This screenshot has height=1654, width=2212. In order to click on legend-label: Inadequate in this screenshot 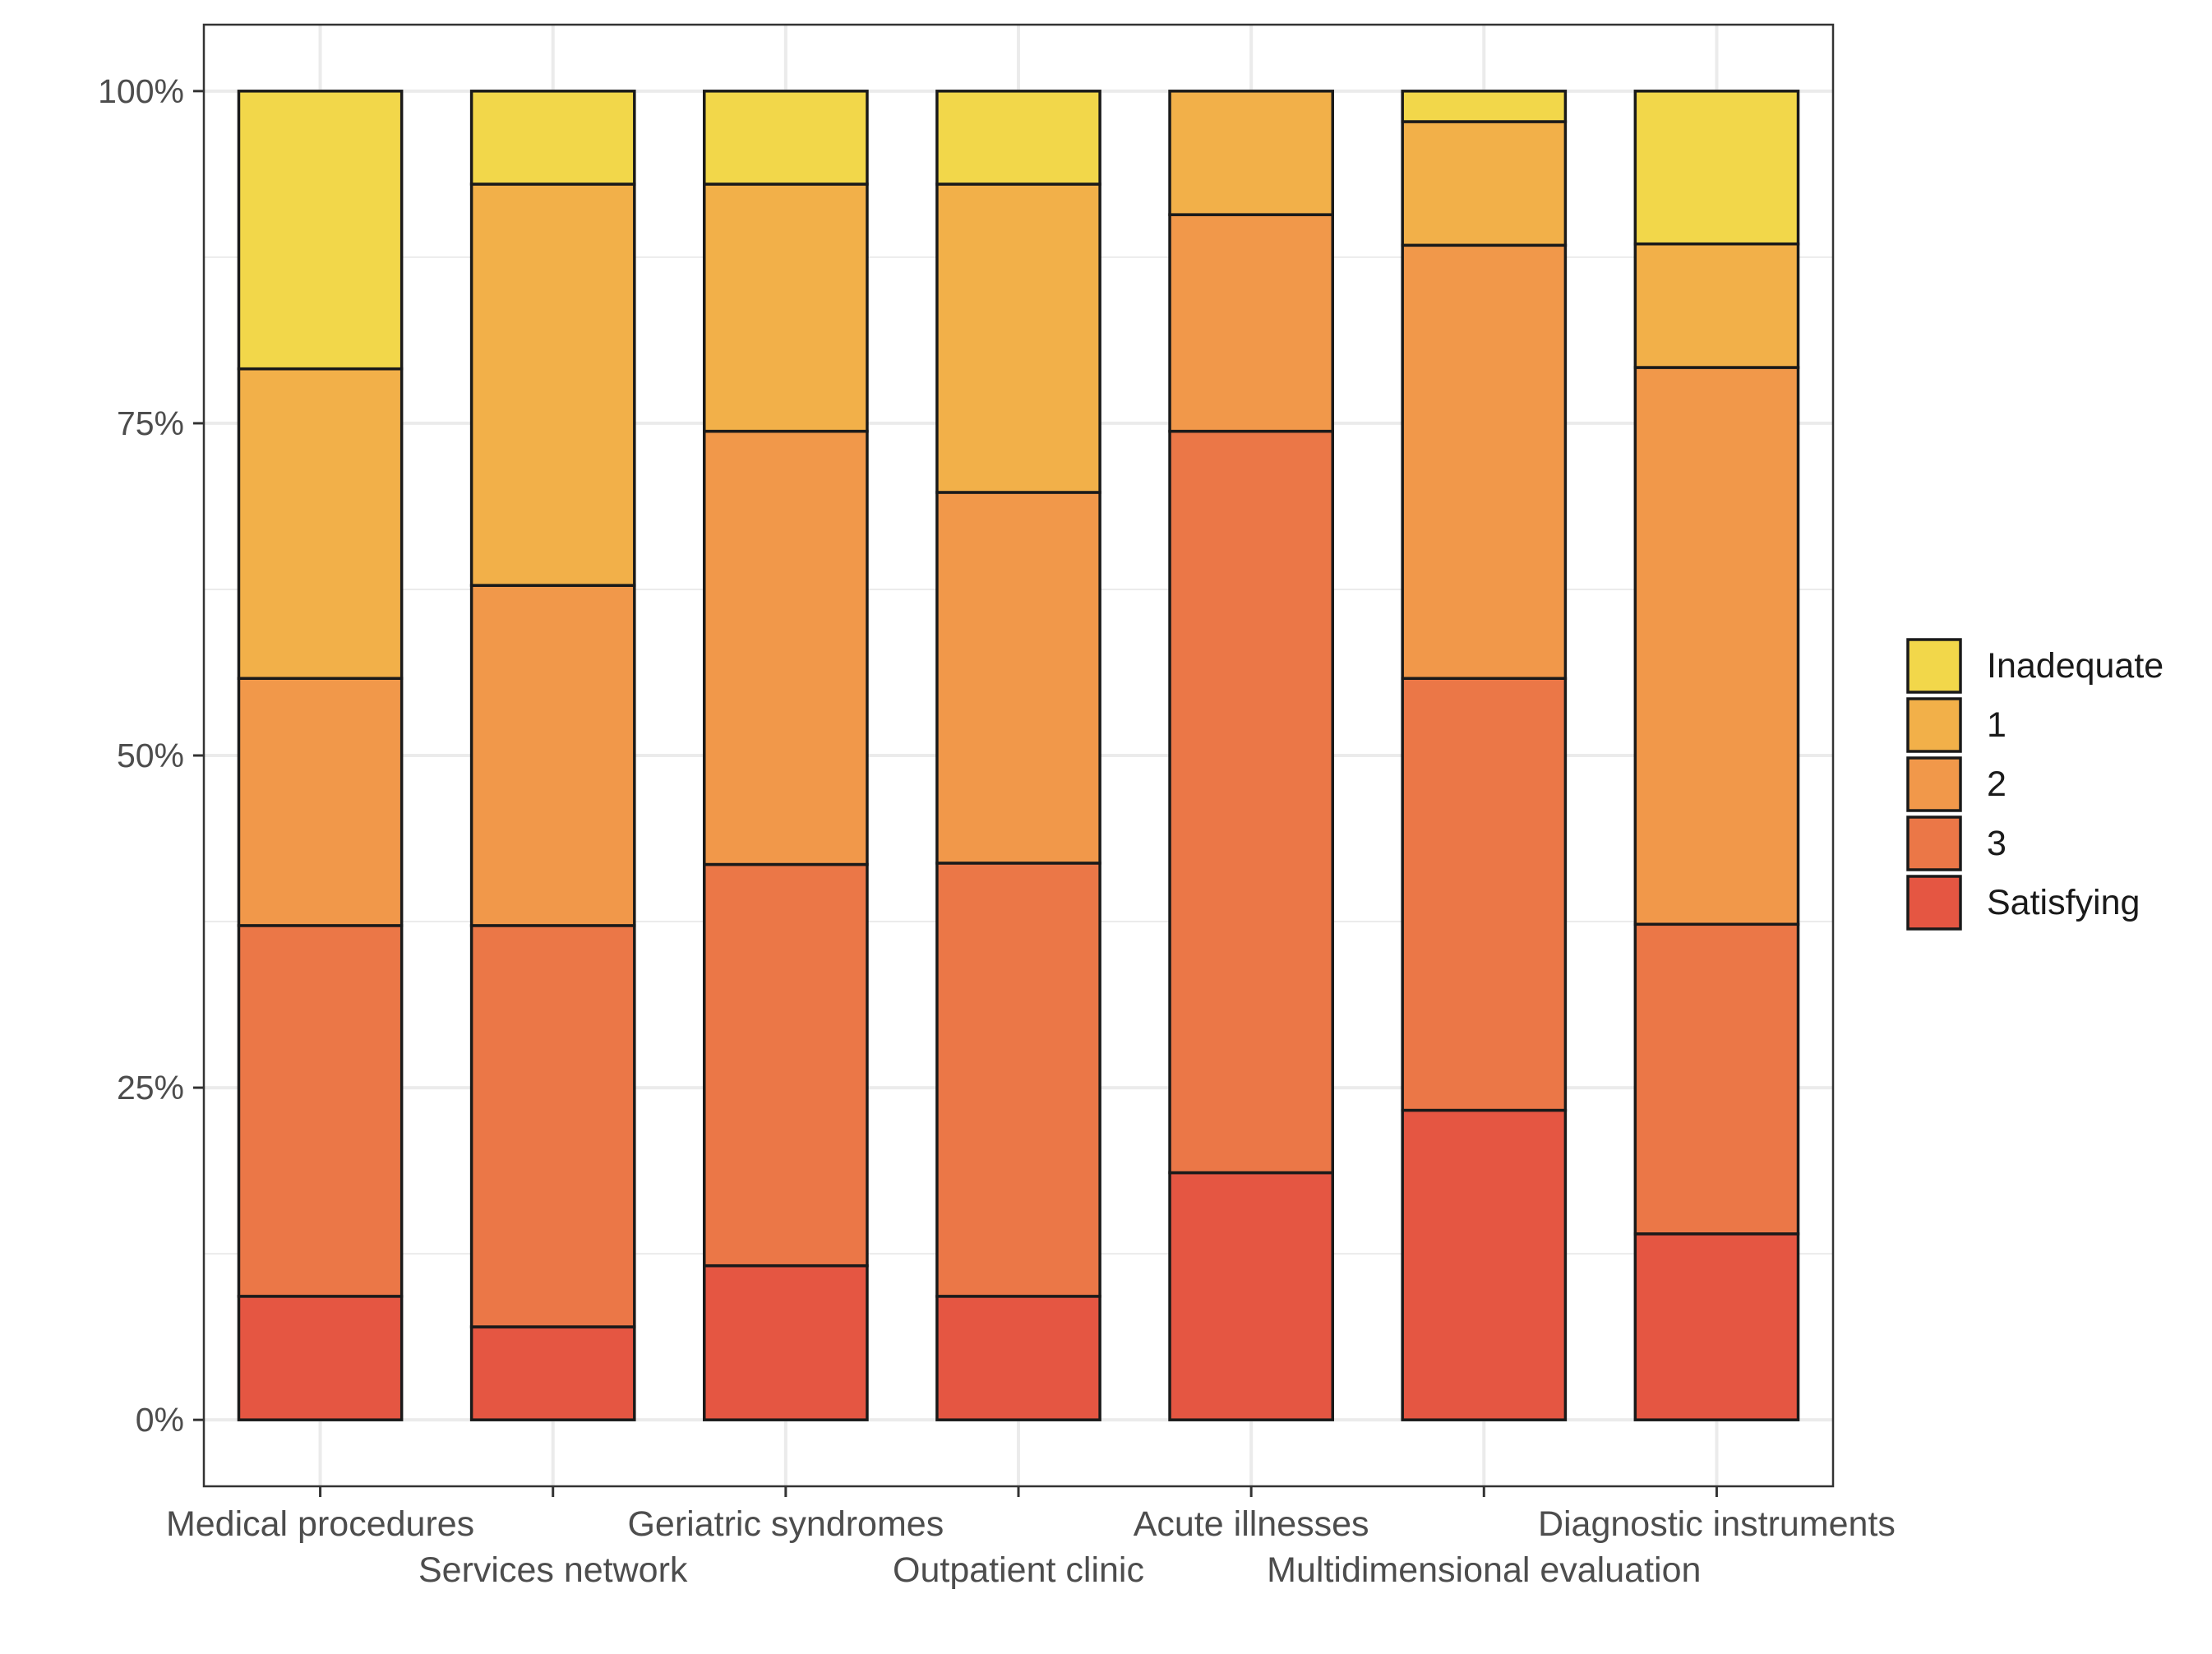, I will do `click(2075, 666)`.